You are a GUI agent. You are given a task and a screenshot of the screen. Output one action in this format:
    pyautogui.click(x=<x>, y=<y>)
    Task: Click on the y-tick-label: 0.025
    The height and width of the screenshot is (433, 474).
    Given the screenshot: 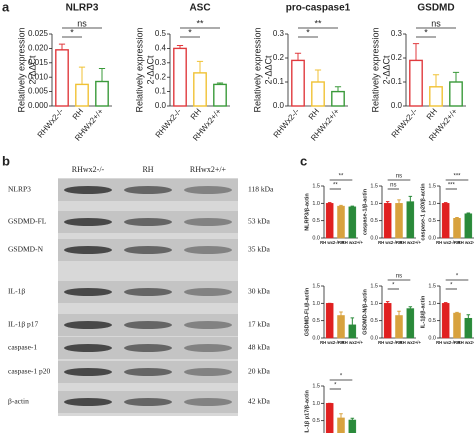 What is the action you would take?
    pyautogui.click(x=38, y=33)
    